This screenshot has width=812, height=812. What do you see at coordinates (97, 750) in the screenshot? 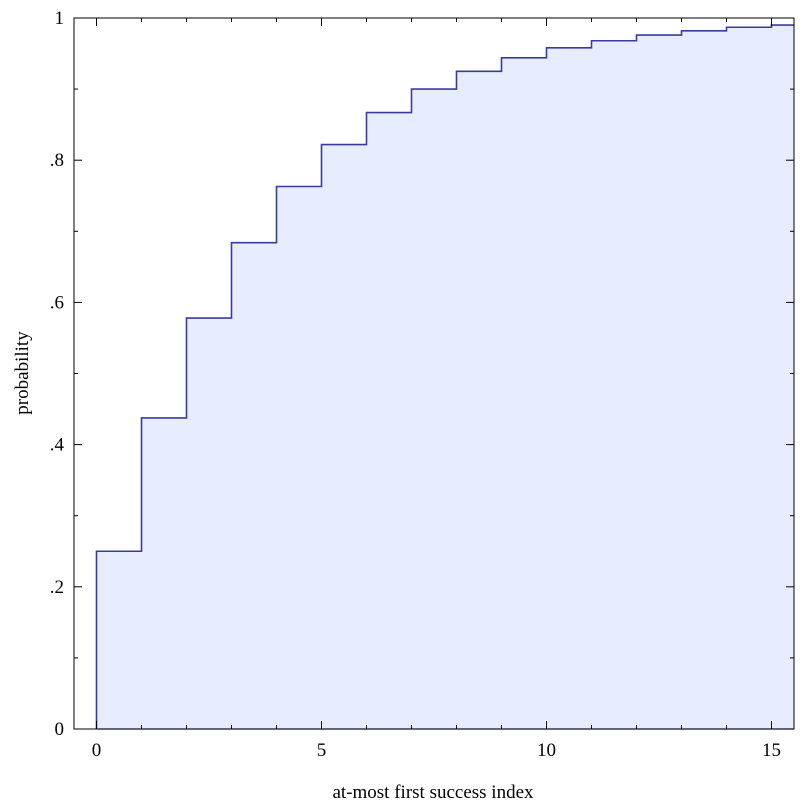
I see `x-tick-label: 0` at bounding box center [97, 750].